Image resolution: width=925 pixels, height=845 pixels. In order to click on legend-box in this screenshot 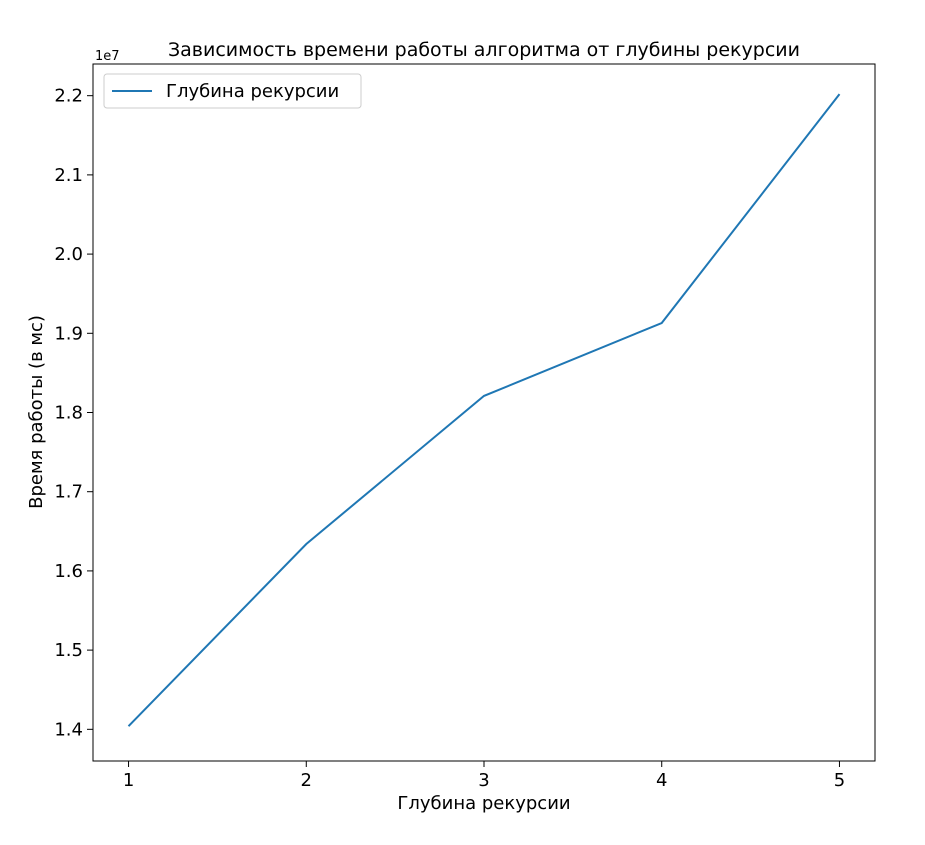, I will do `click(232, 91)`.